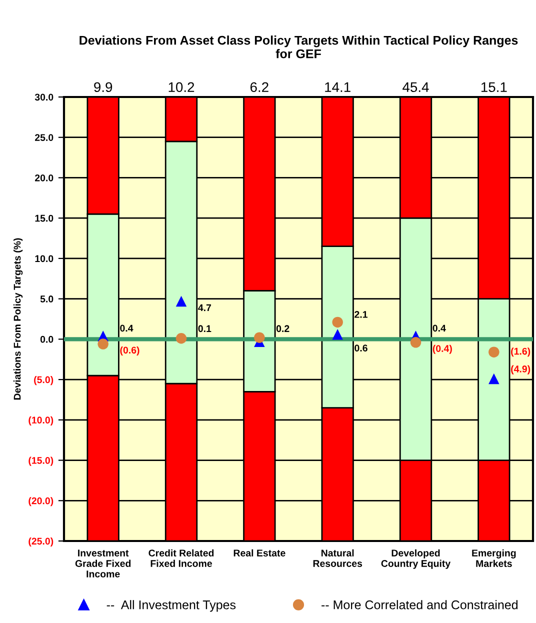 The image size is (536, 623). Describe the element at coordinates (442, 349) in the screenshot. I see `data-label: (0.4)` at that location.